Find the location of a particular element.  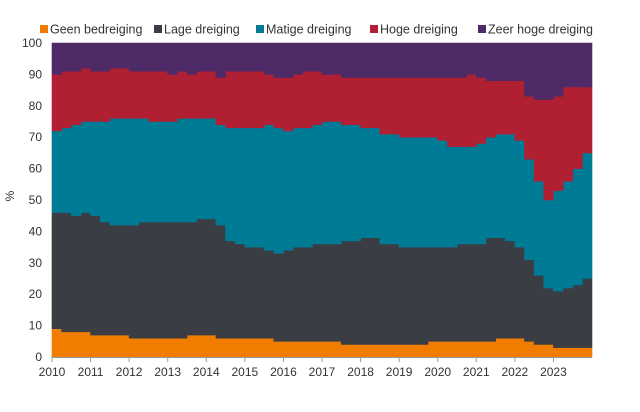

x-tick-label: 2010 is located at coordinates (52, 372).